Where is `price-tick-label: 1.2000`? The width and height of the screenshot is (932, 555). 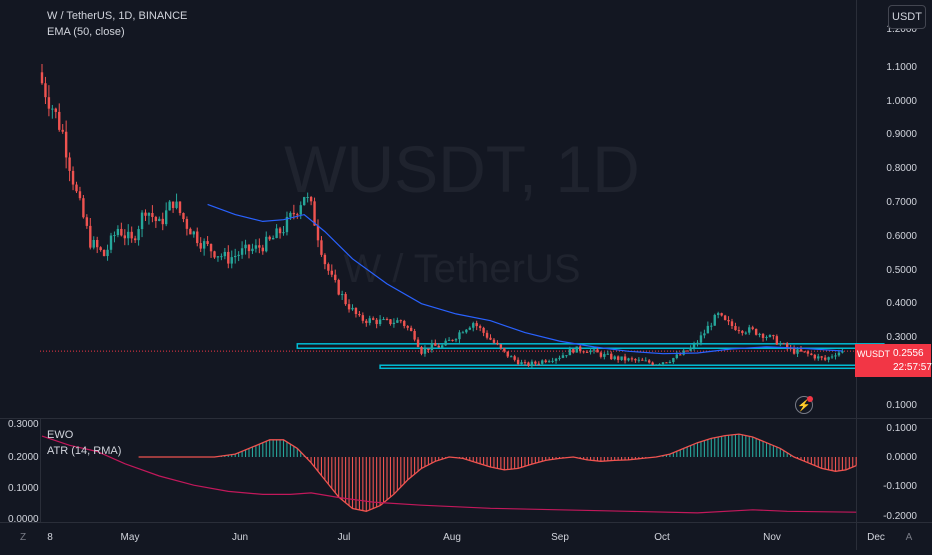 price-tick-label: 1.2000 is located at coordinates (901, 29).